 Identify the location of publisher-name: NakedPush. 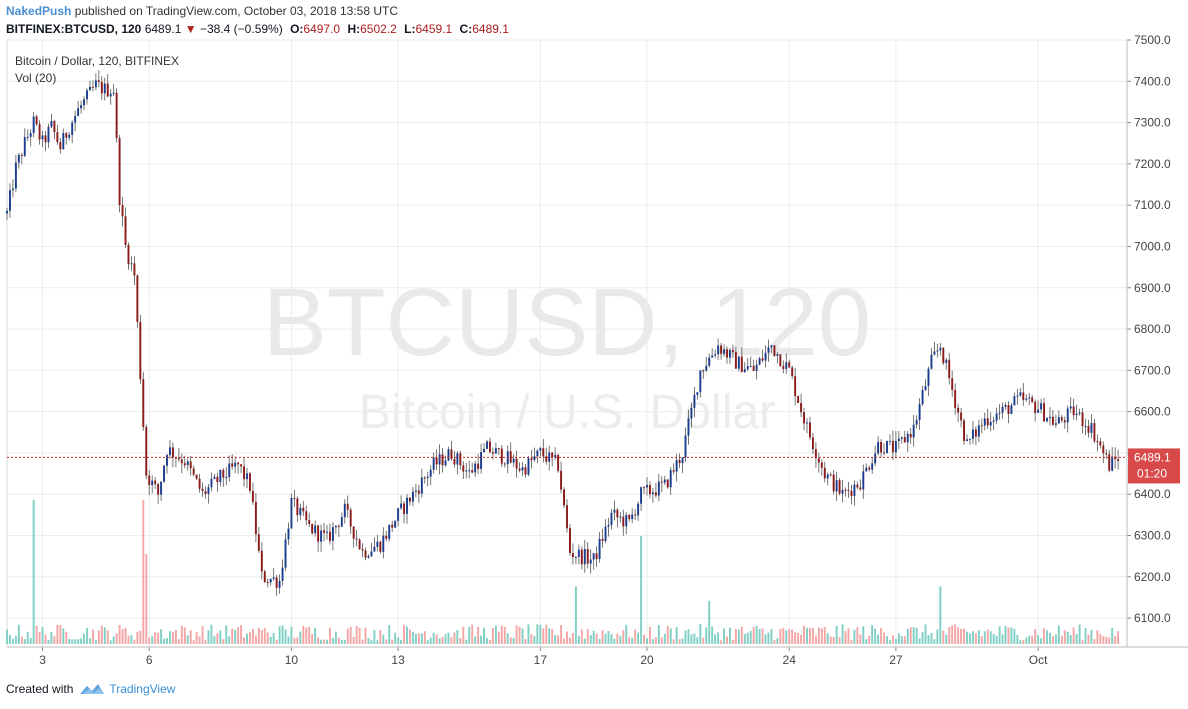
(39, 11).